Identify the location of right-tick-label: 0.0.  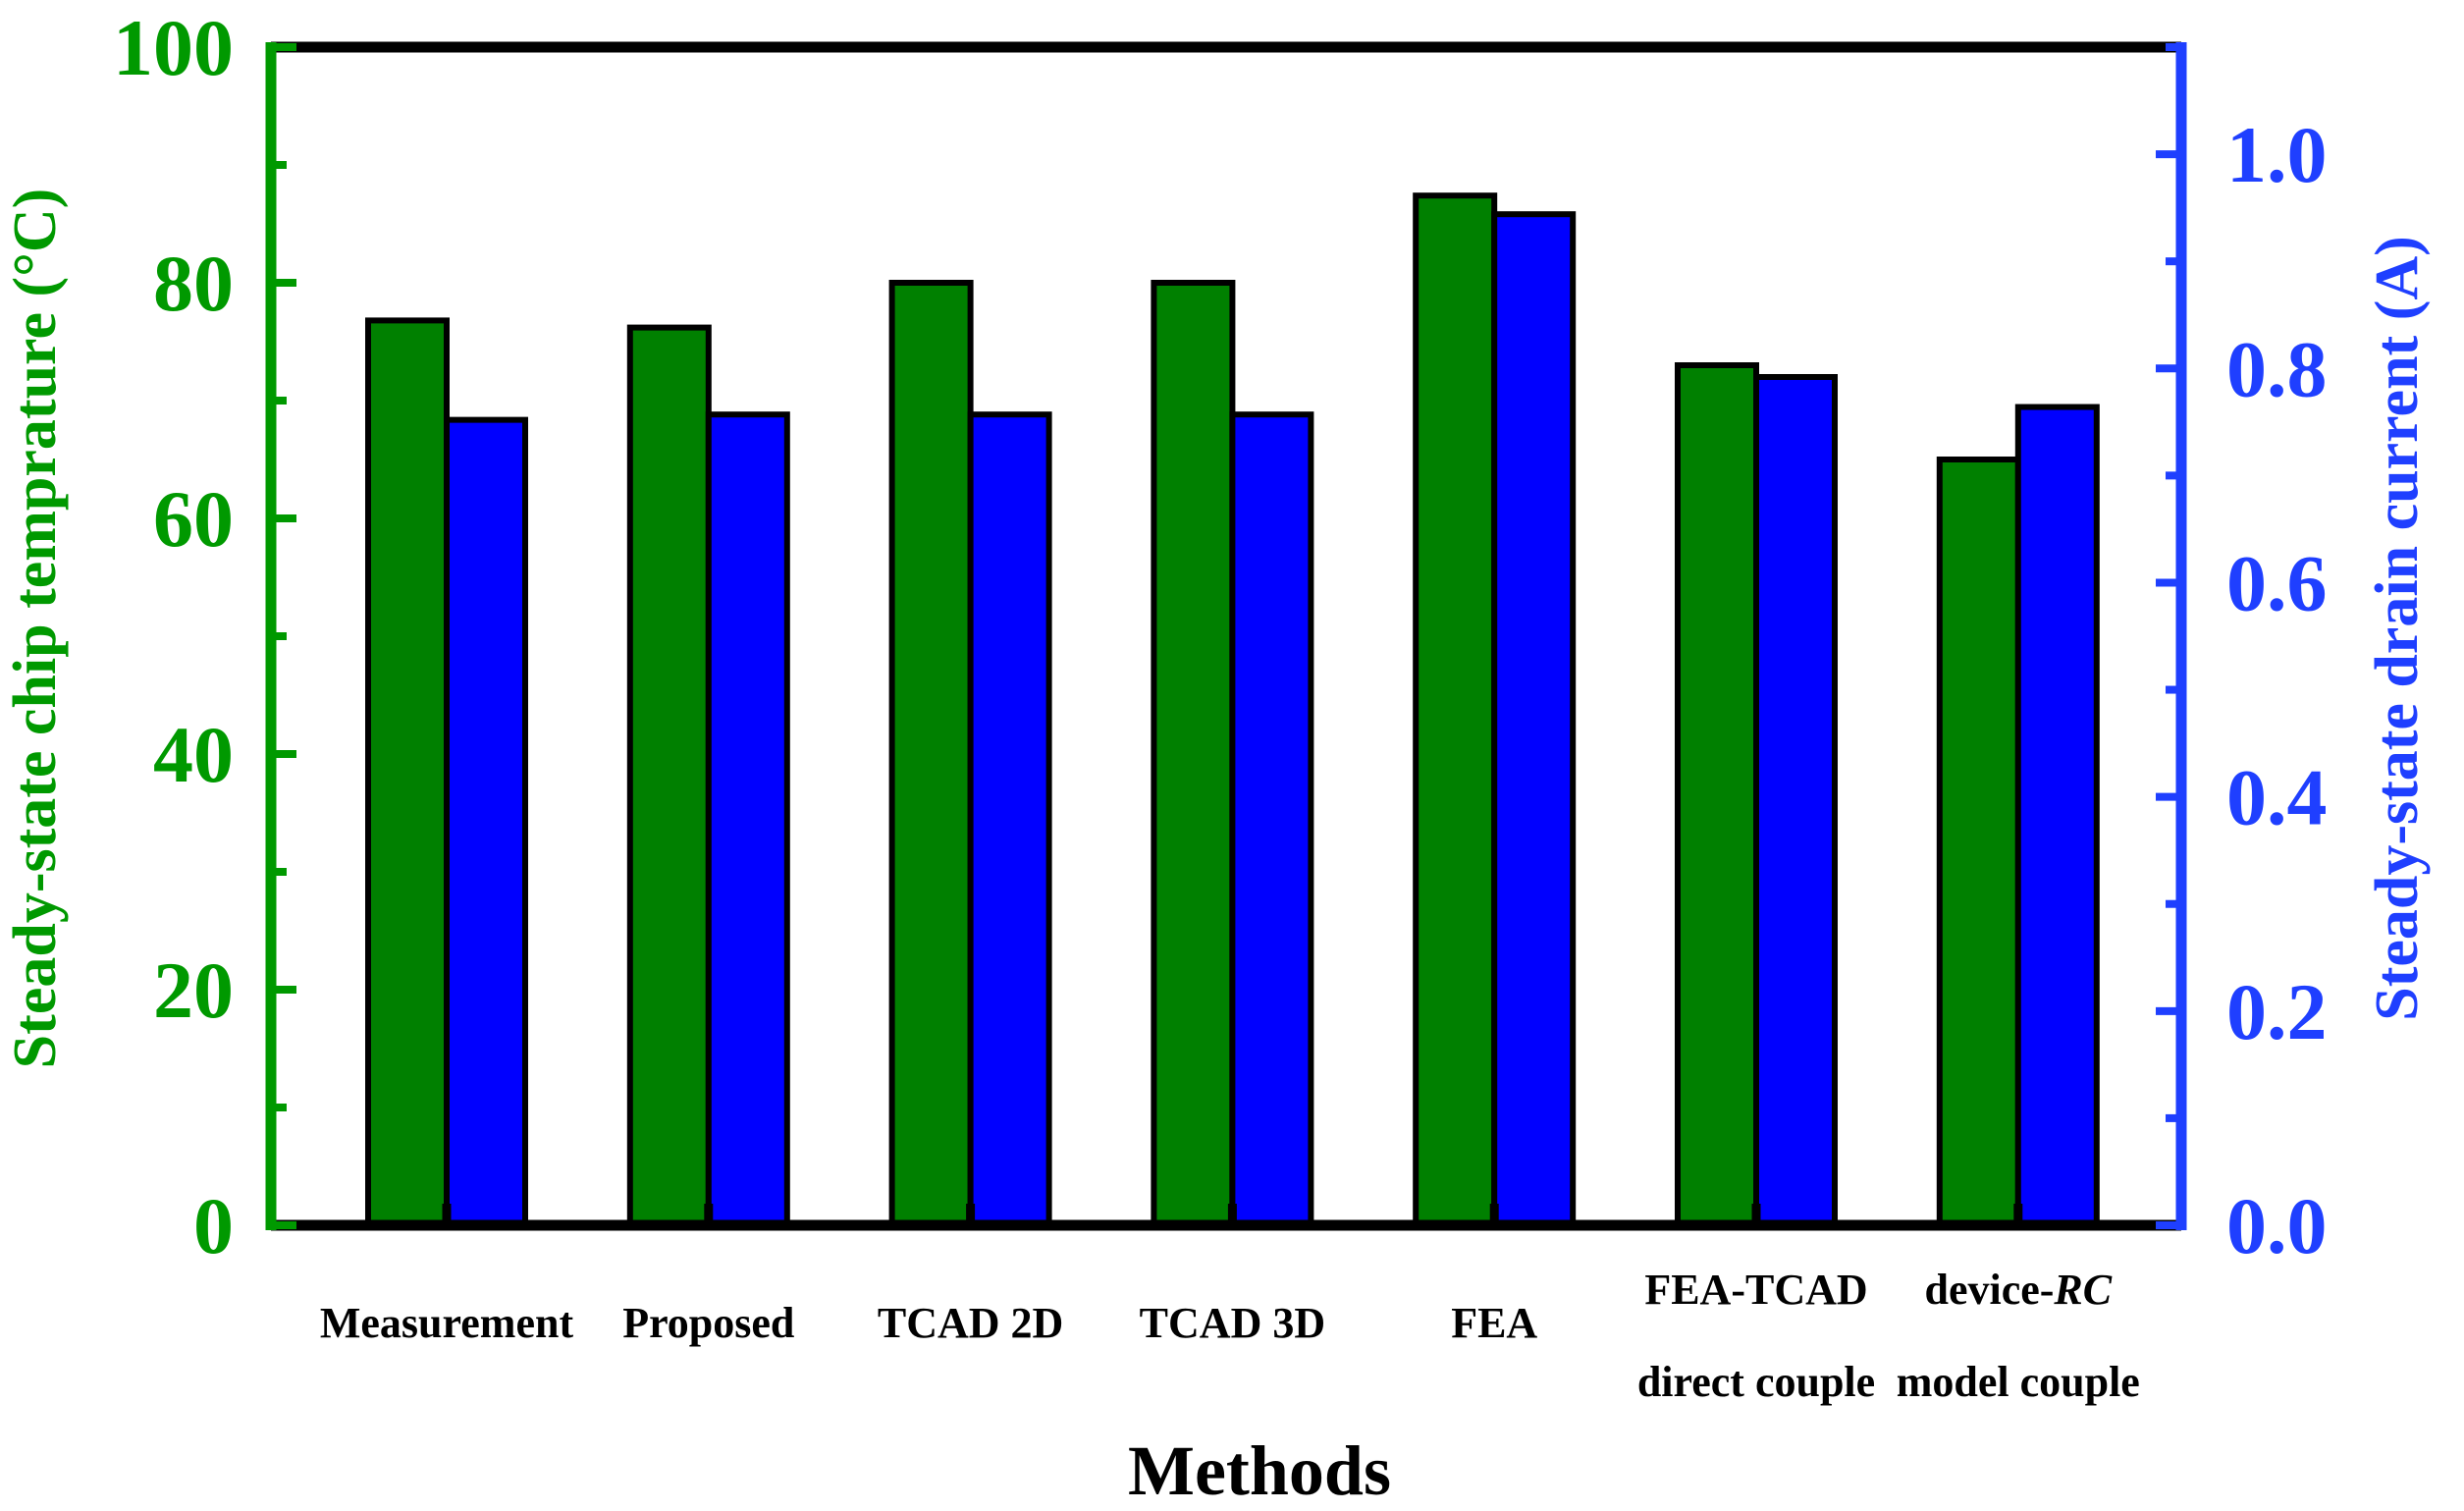
(2277, 1225).